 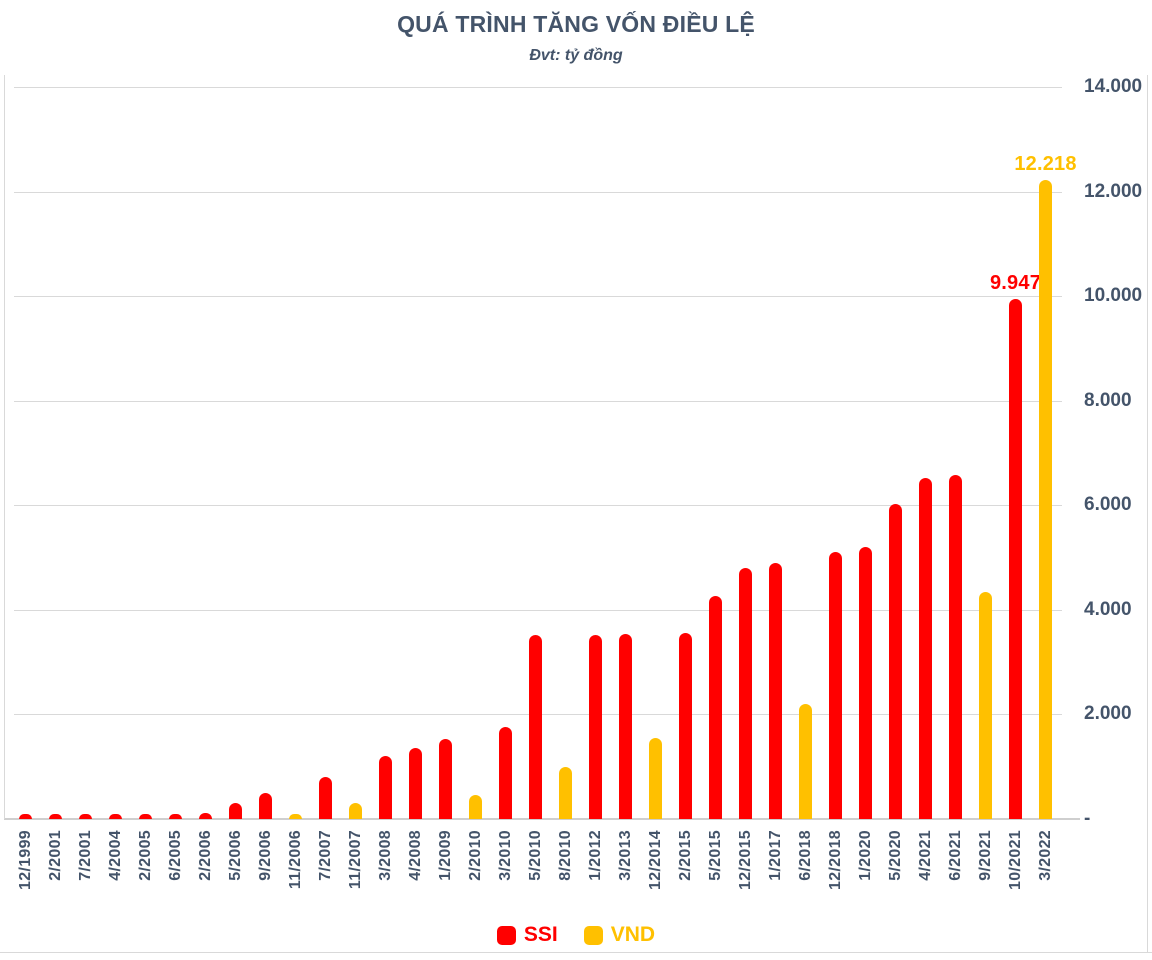 What do you see at coordinates (542, 819) in the screenshot?
I see `x-axis-line` at bounding box center [542, 819].